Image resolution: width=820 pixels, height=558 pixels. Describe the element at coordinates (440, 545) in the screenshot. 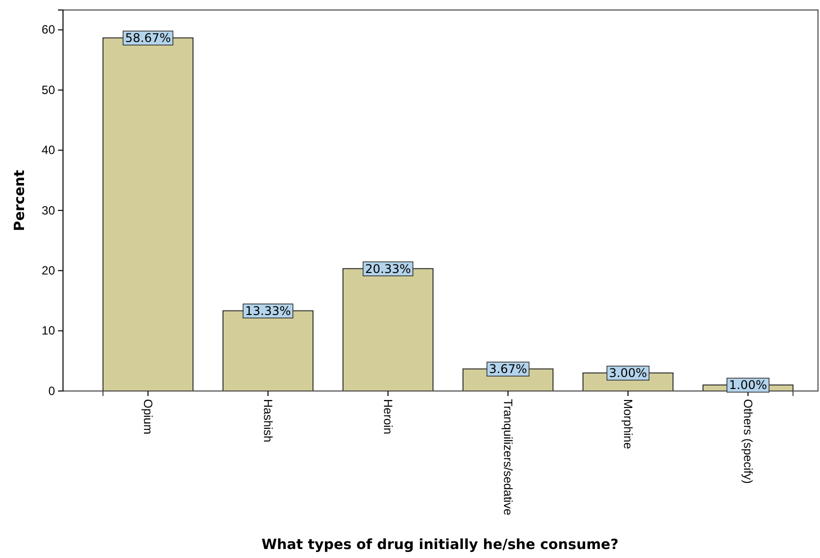

I see `x-axis-title: What types of drug initially he/she consume?` at that location.